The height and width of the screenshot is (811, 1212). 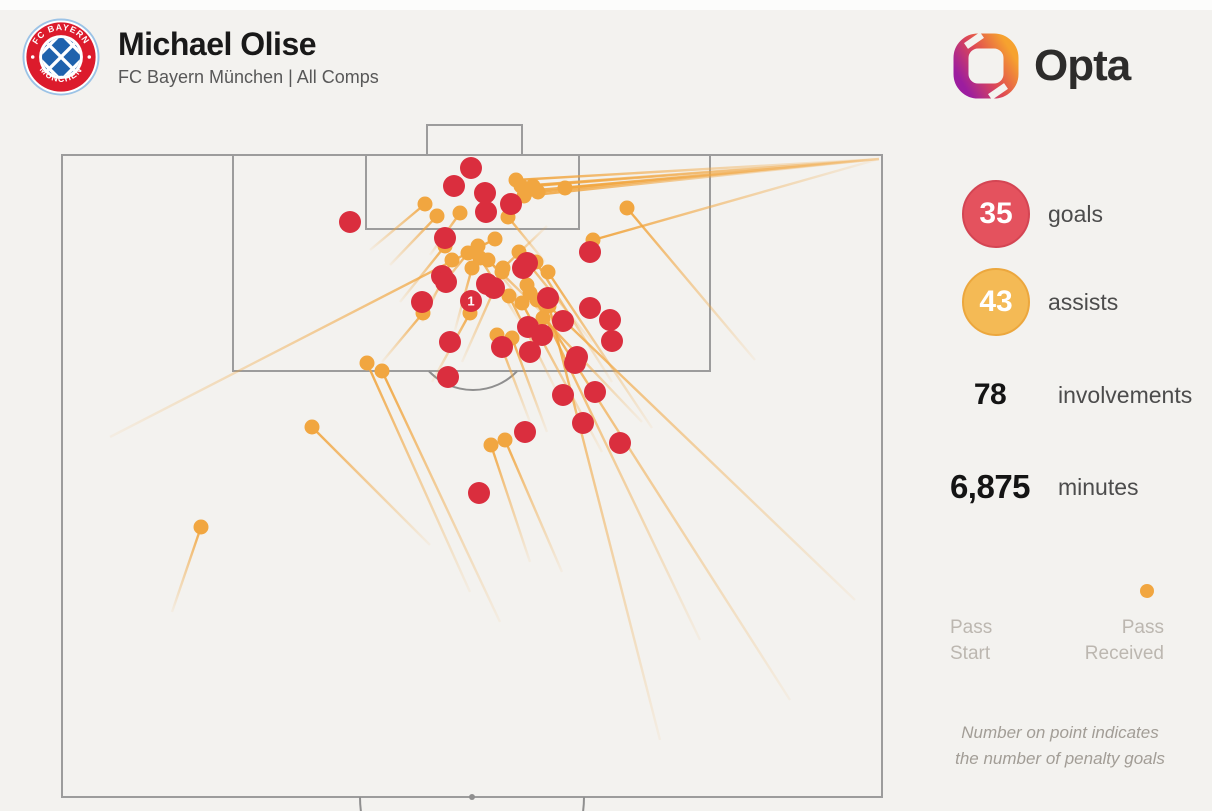 I want to click on page-subtitle: FC Bayern München | All Comps, so click(x=248, y=77).